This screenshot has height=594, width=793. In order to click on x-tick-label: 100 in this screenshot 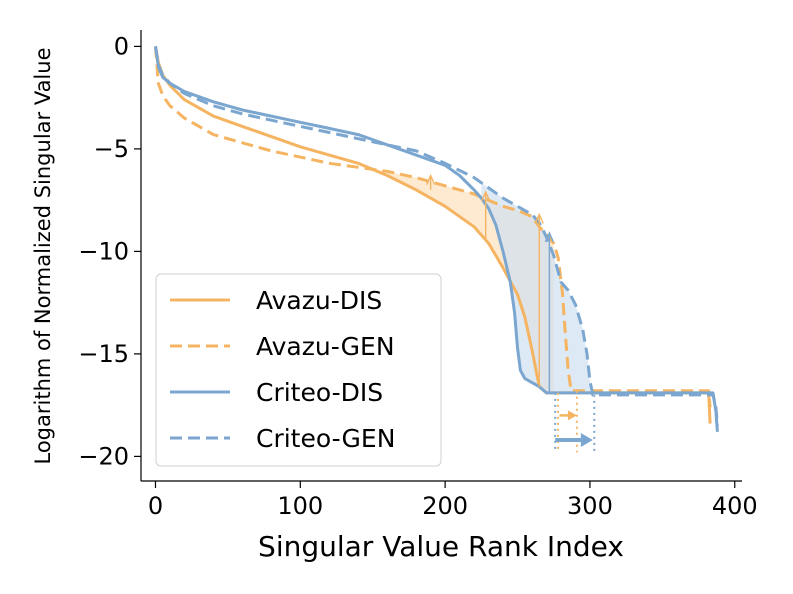, I will do `click(300, 506)`.